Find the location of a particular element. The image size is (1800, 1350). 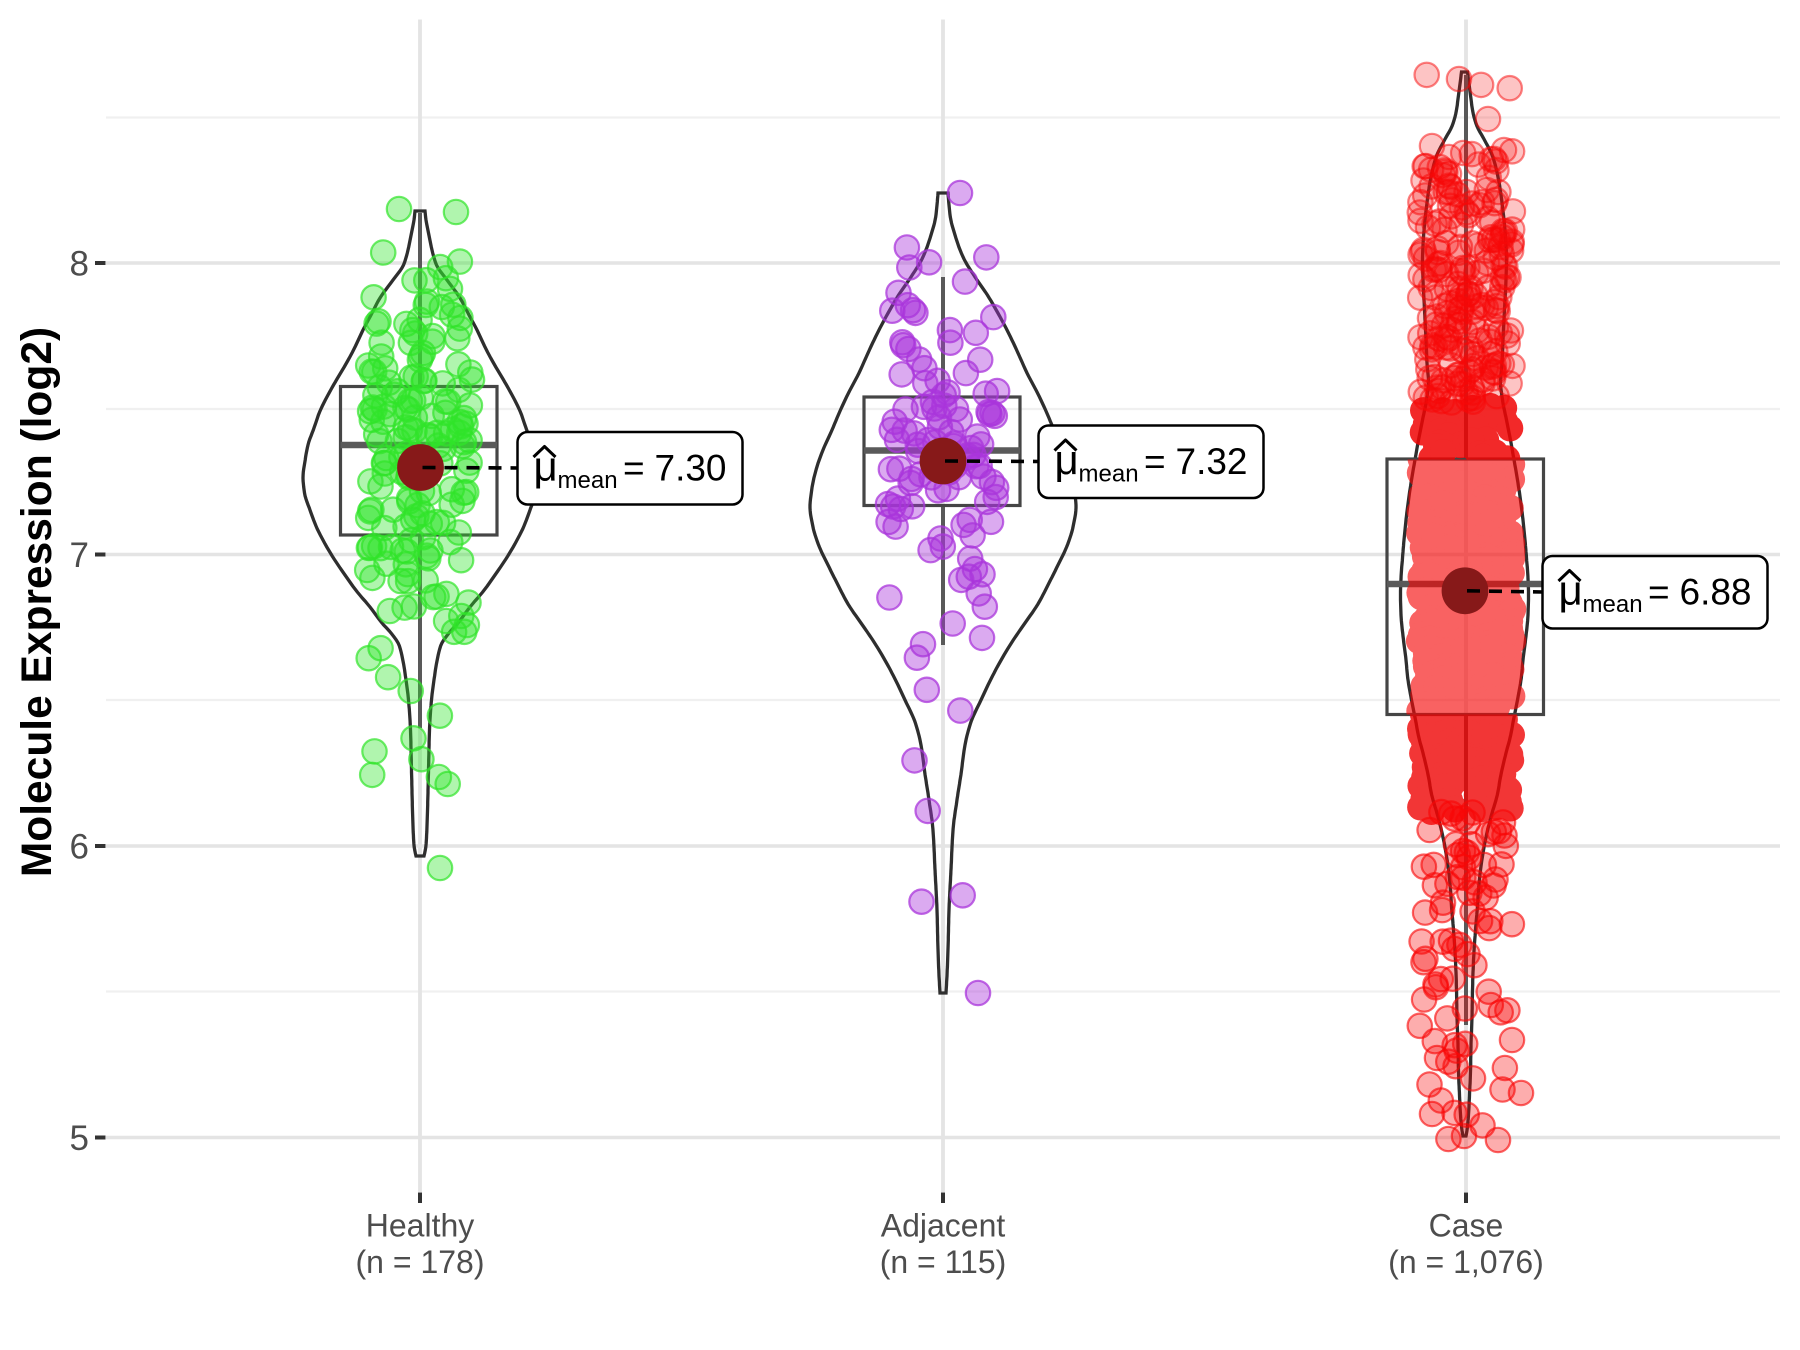

svg-text: 5 is located at coordinates (79, 1138).